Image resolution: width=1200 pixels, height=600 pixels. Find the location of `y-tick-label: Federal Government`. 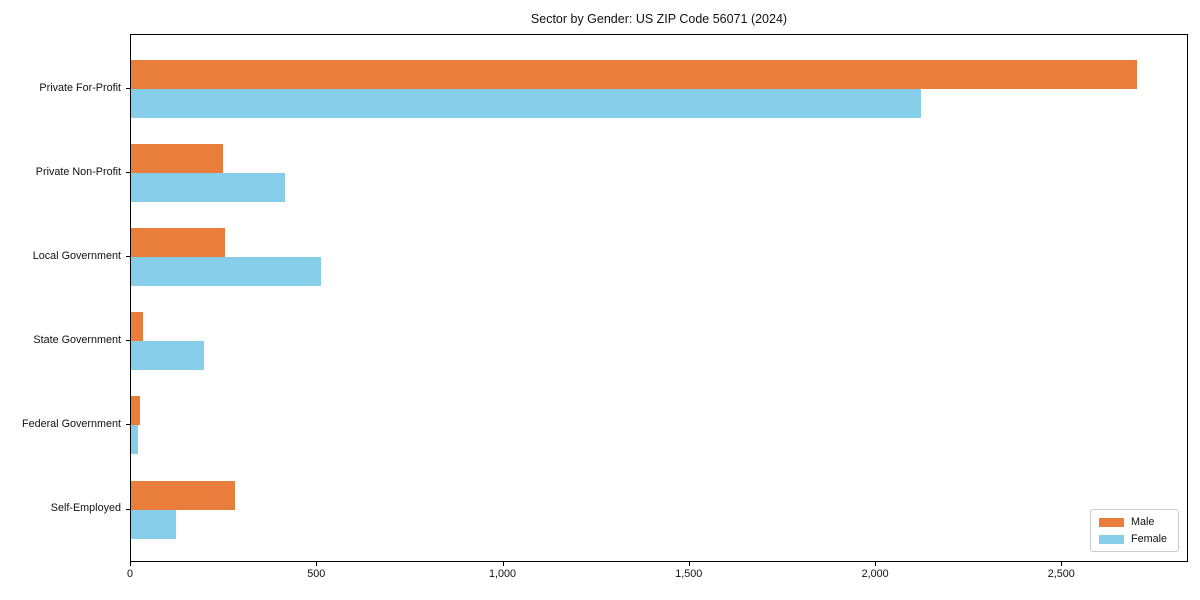

y-tick-label: Federal Government is located at coordinates (71, 423).